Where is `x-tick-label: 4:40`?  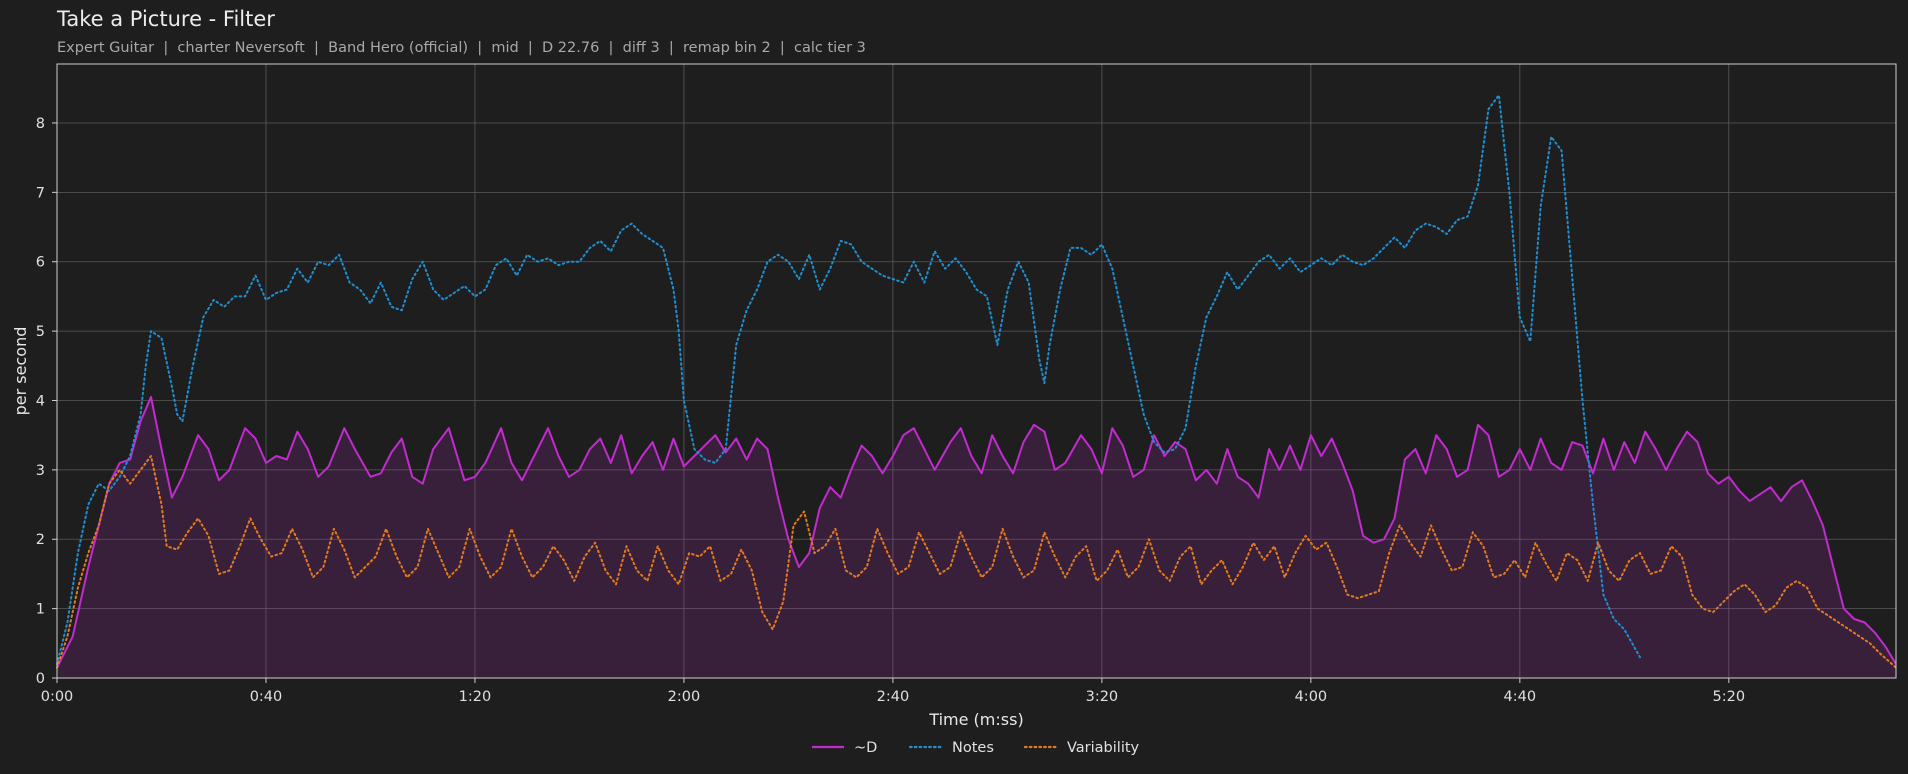
x-tick-label: 4:40 is located at coordinates (1520, 697).